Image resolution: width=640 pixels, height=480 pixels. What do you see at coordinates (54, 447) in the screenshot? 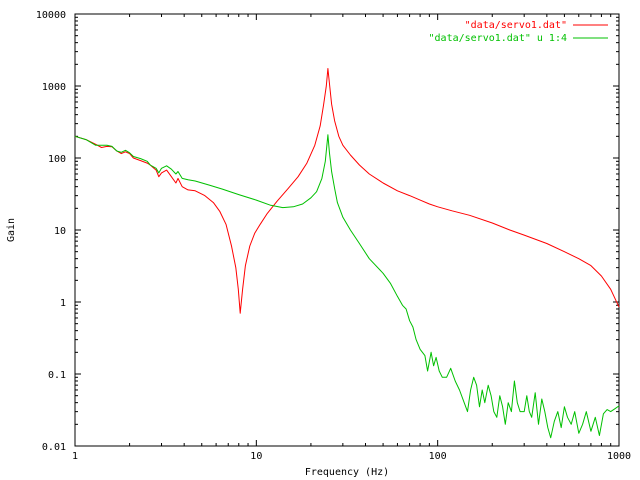
I see `y-tick-label: 0.01` at bounding box center [54, 447].